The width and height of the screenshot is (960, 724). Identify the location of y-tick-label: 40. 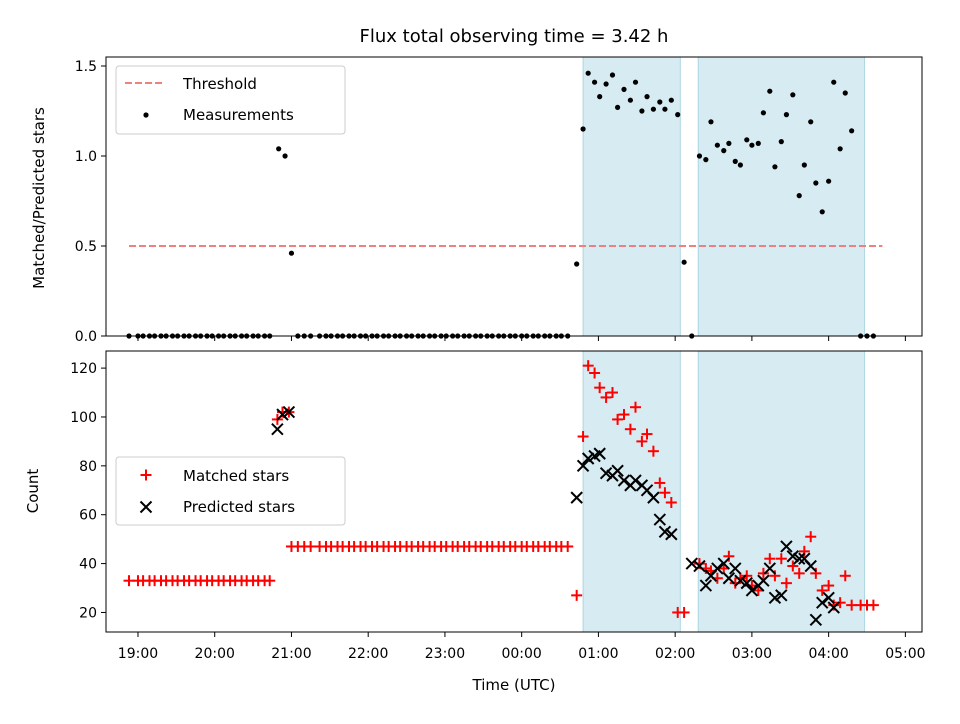
(88, 565).